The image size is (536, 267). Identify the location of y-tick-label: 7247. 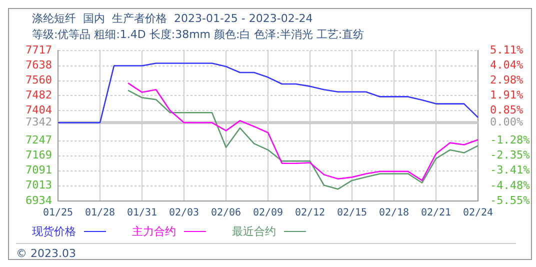
(39, 140).